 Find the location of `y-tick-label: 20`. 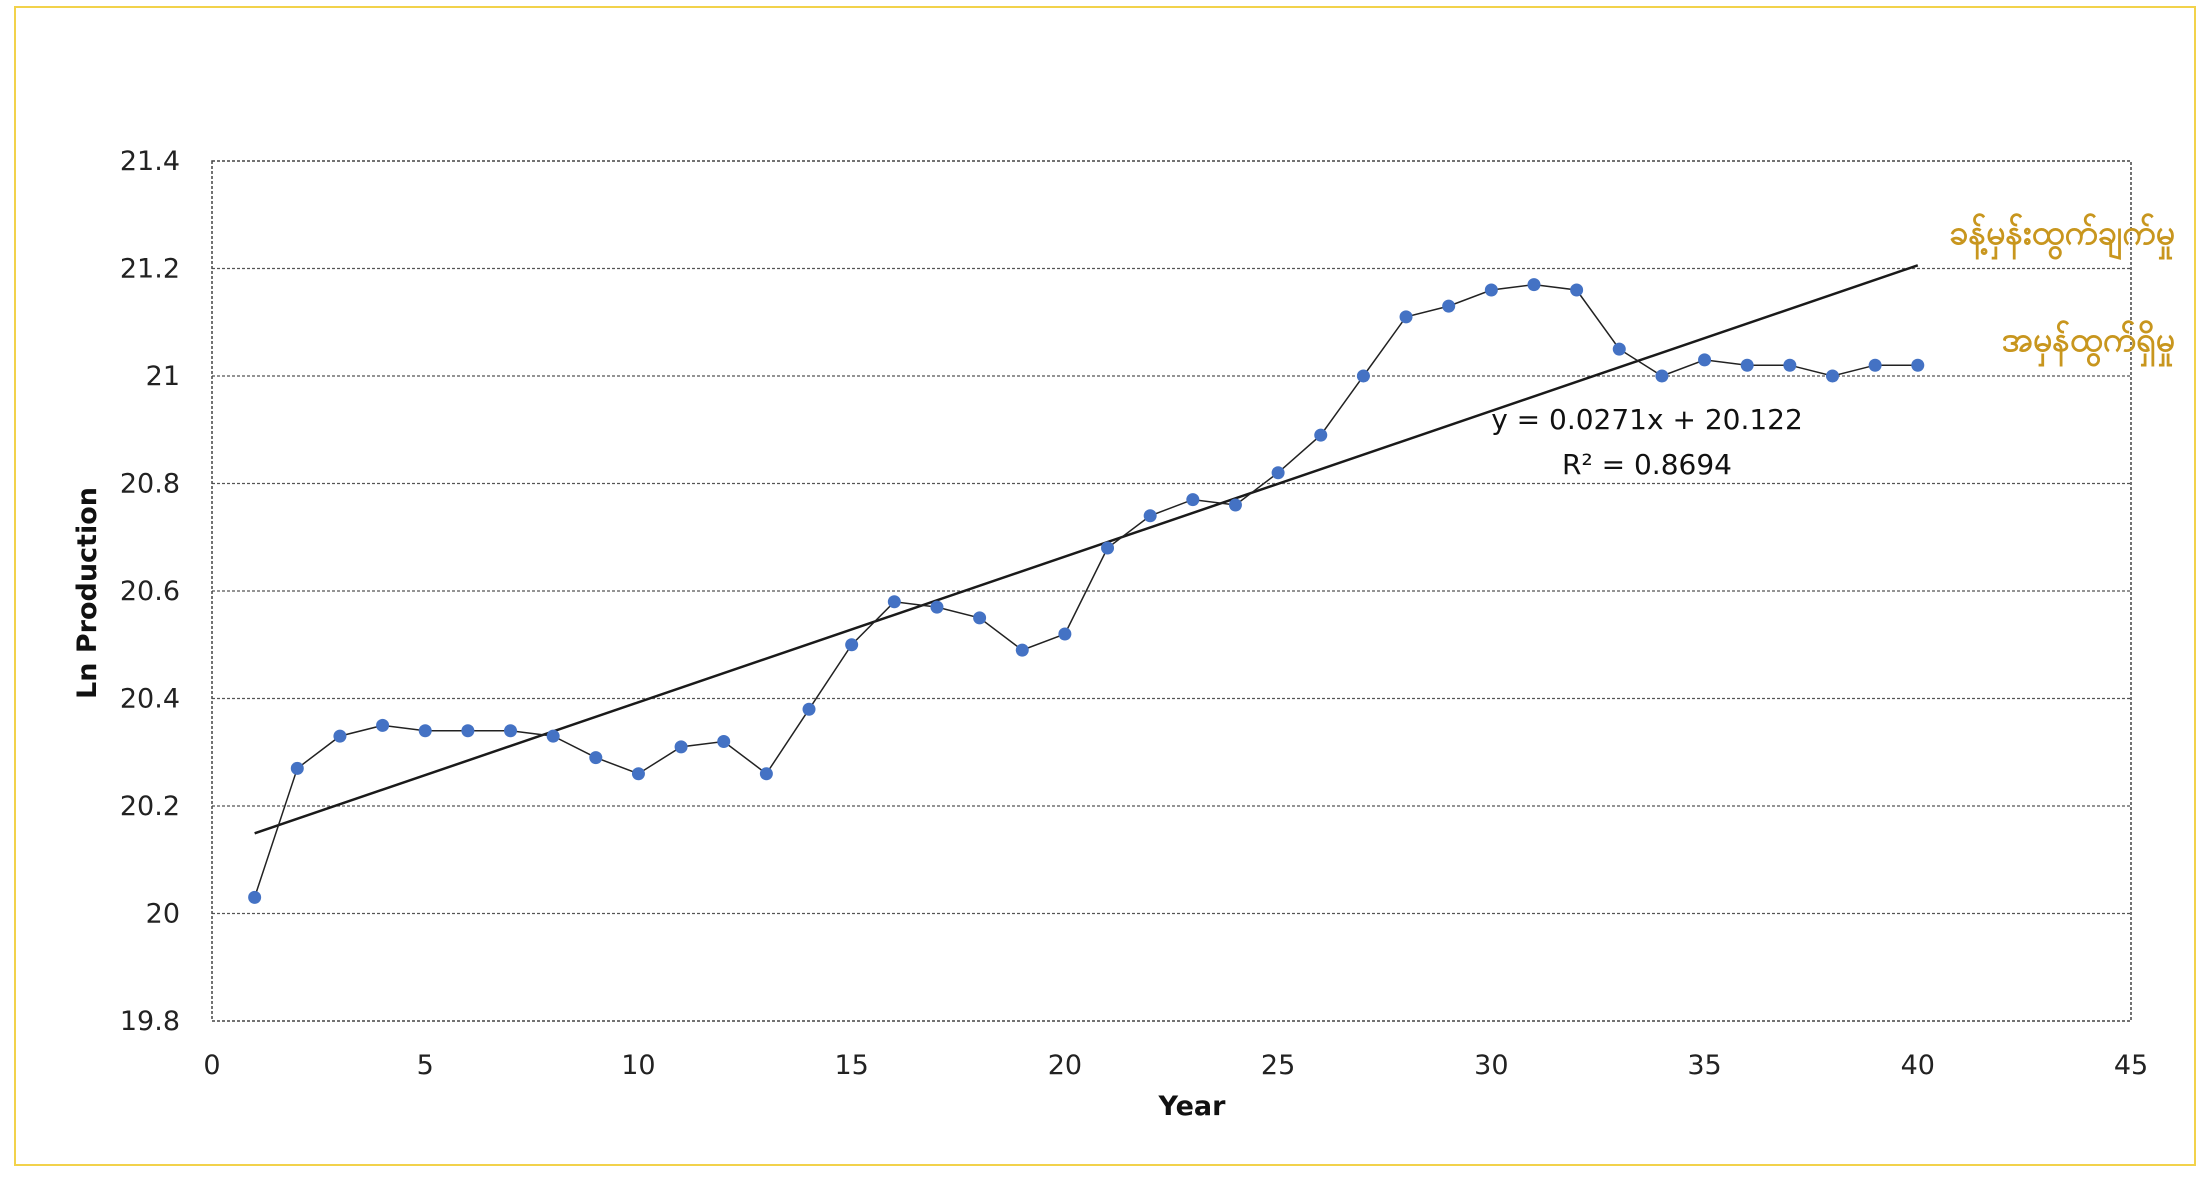

y-tick-label: 20 is located at coordinates (163, 914).